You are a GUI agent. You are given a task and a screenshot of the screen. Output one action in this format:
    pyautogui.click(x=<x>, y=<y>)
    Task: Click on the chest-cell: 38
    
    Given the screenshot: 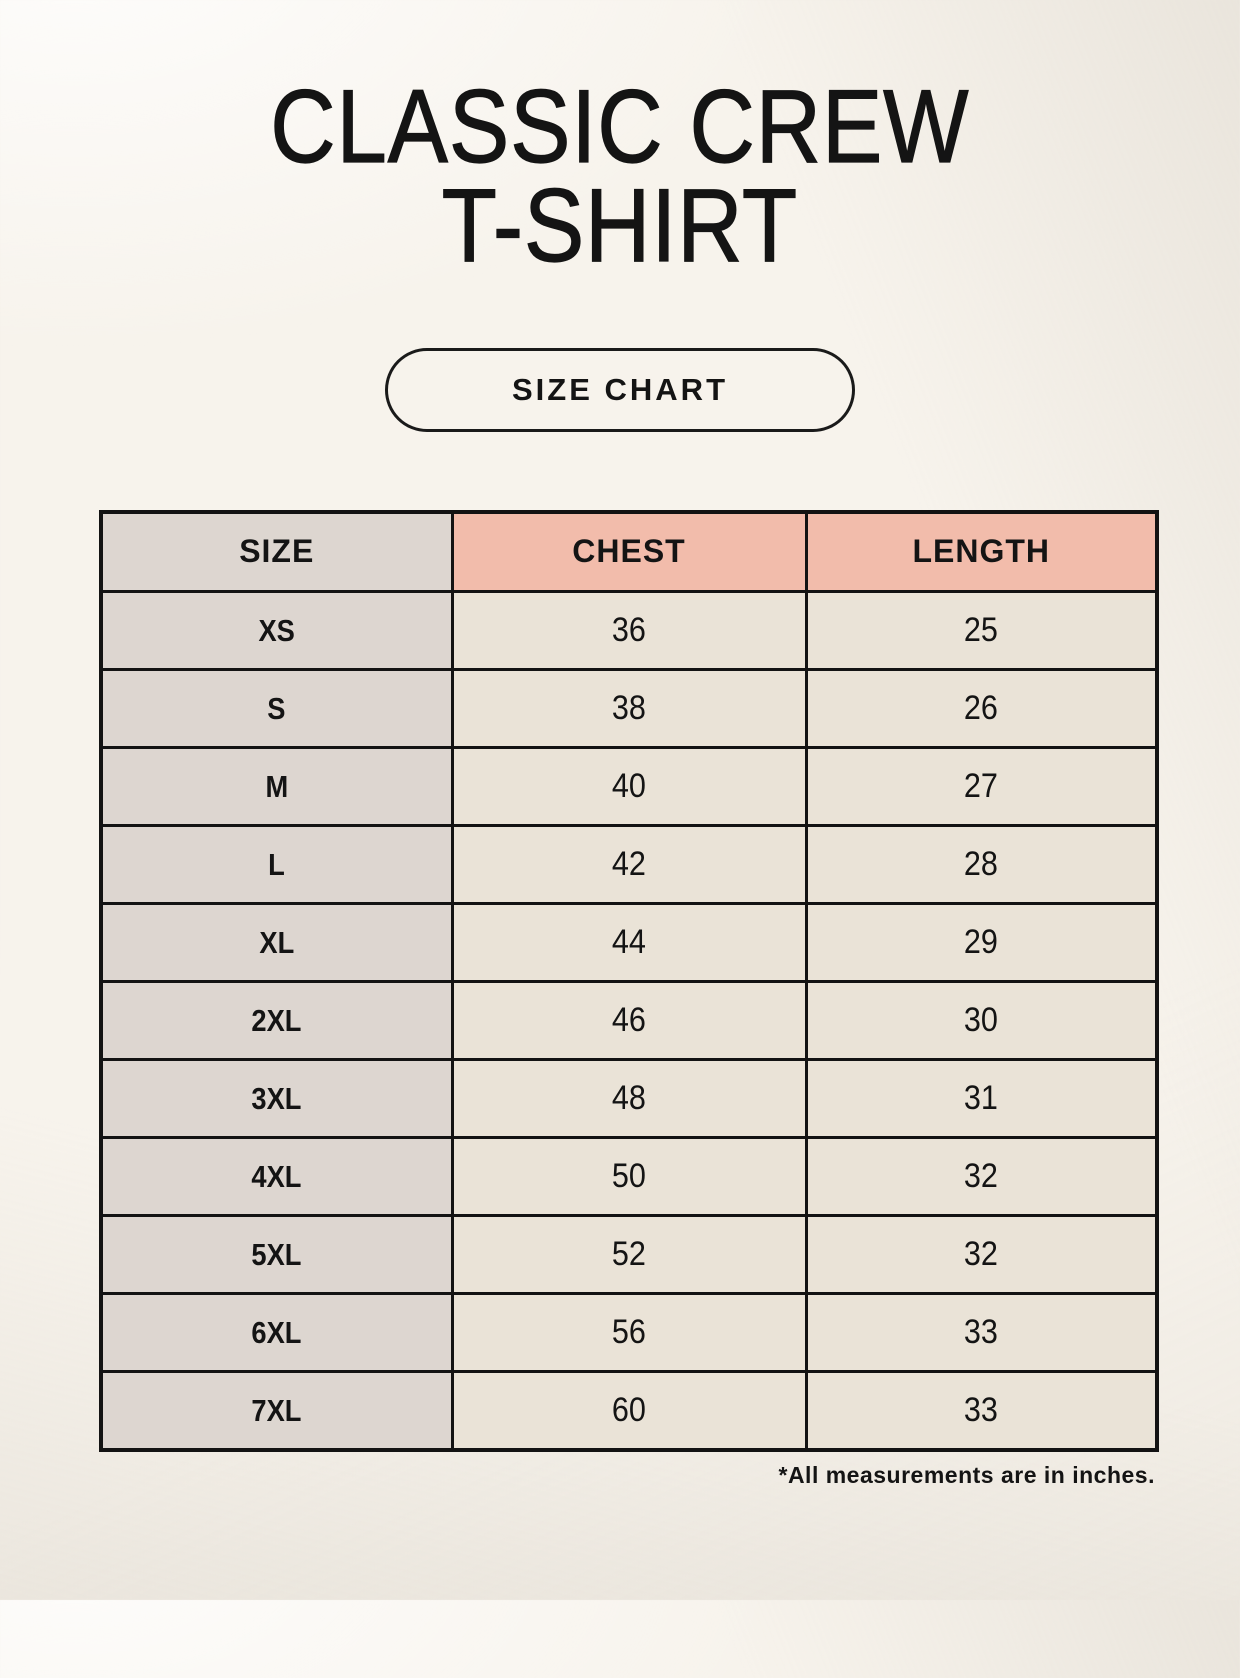 What is the action you would take?
    pyautogui.click(x=629, y=709)
    